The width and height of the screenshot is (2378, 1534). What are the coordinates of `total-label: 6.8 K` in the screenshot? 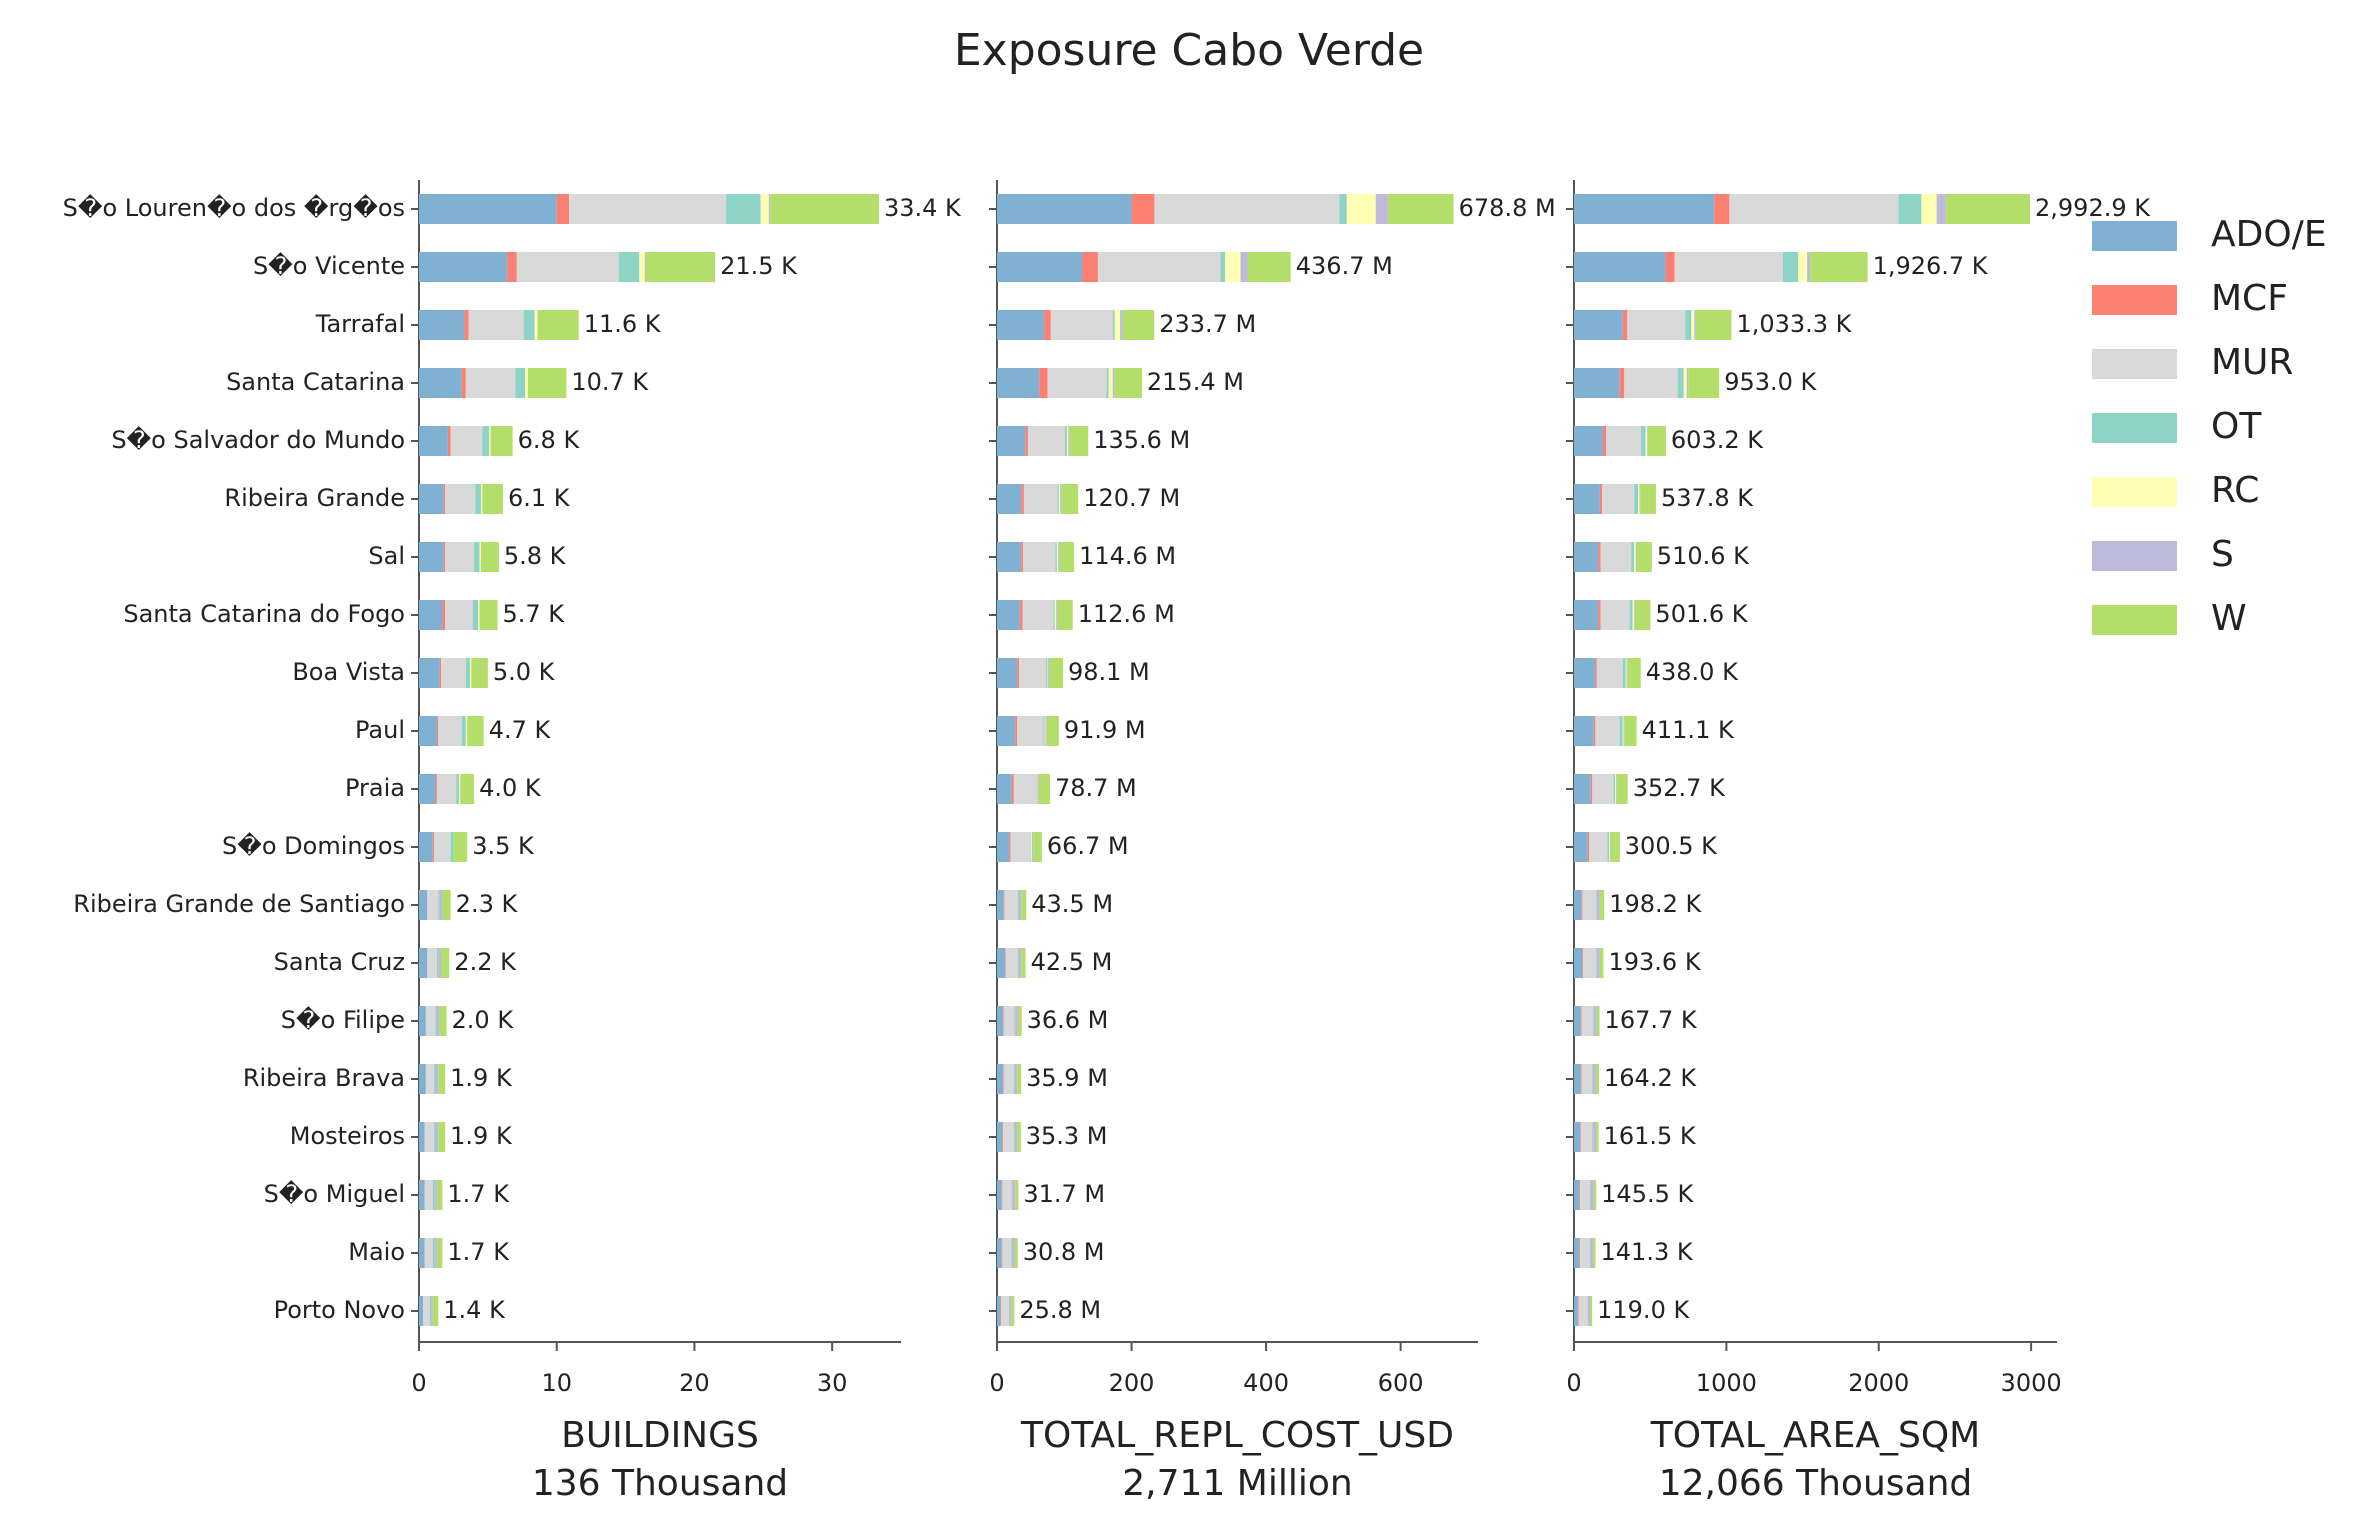 It's located at (549, 440).